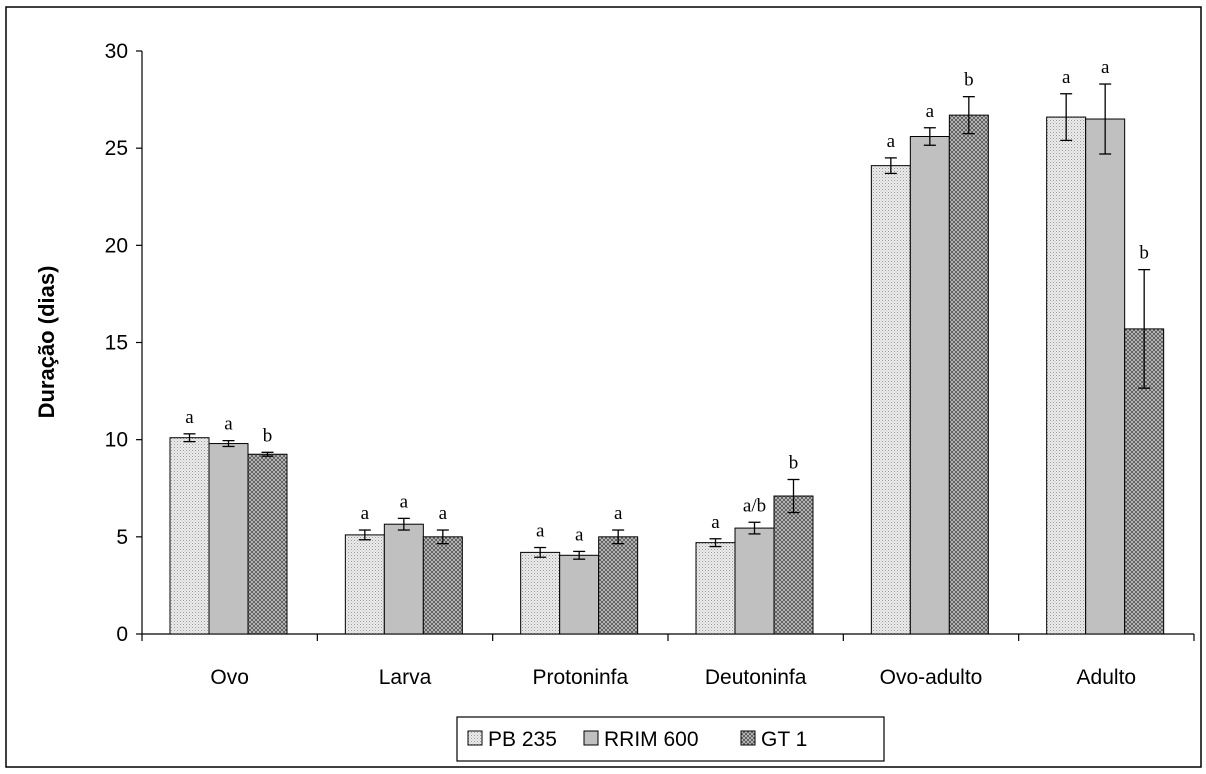  Describe the element at coordinates (784, 739) in the screenshot. I see `legend-label: GT 1` at that location.